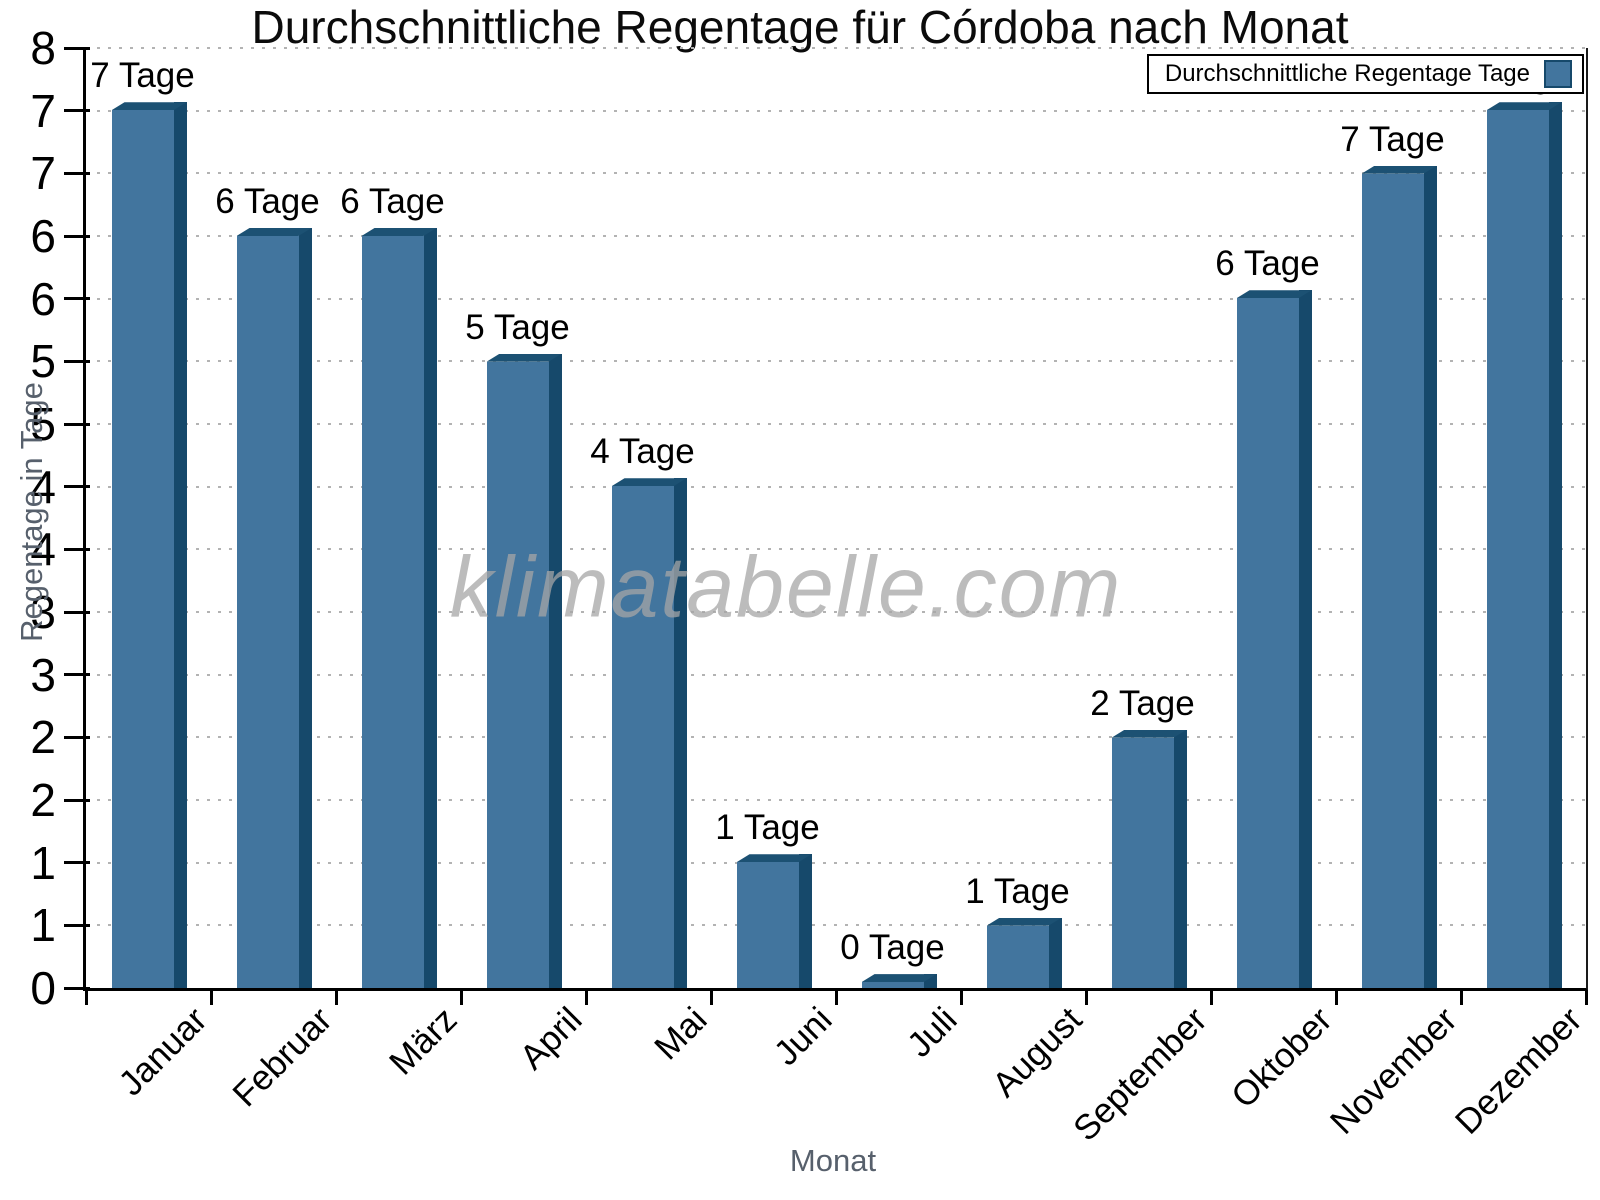  Describe the element at coordinates (43, 549) in the screenshot. I see `y-tick-label: 4` at that location.